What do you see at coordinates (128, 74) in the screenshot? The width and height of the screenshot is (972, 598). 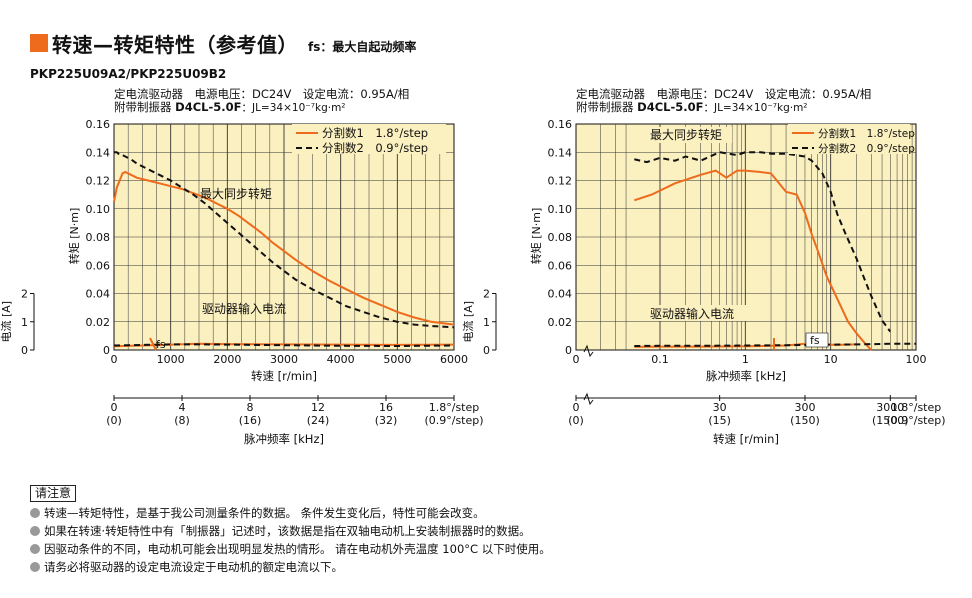 I see `model-number: PKP225U09A2/PKP225U09B2` at bounding box center [128, 74].